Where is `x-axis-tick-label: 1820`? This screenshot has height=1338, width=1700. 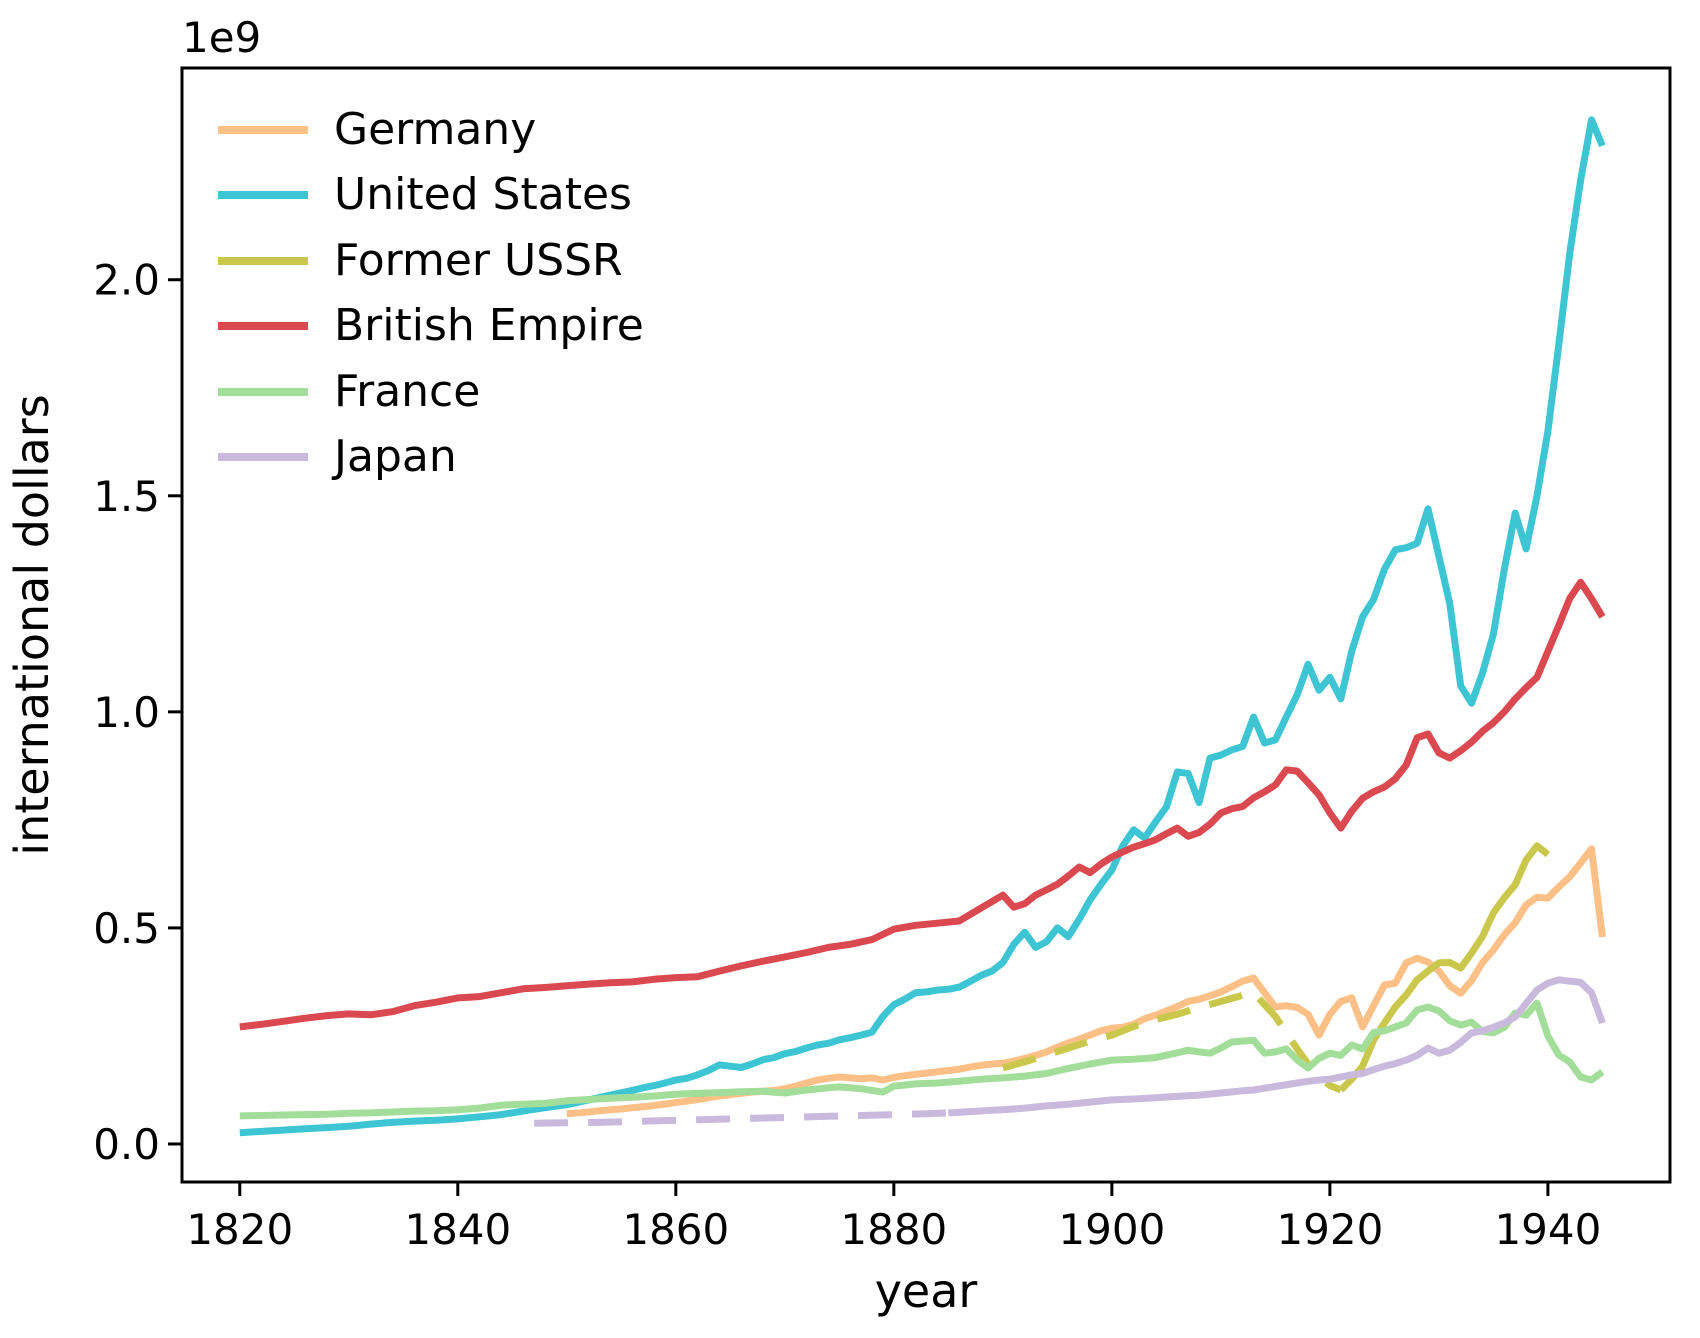
x-axis-tick-label: 1820 is located at coordinates (239, 1229).